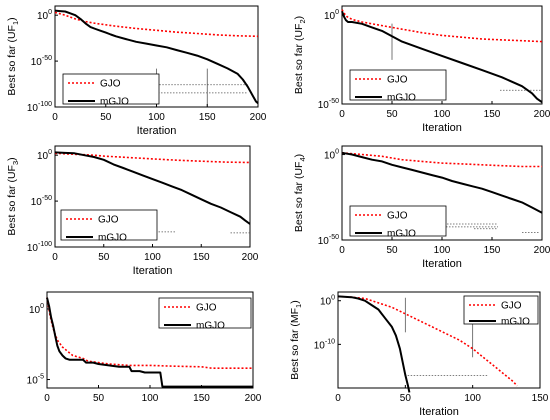 This screenshot has height=420, width=550. What do you see at coordinates (13, 196) in the screenshot?
I see `y-axis-label: Best so far (UF3)` at bounding box center [13, 196].